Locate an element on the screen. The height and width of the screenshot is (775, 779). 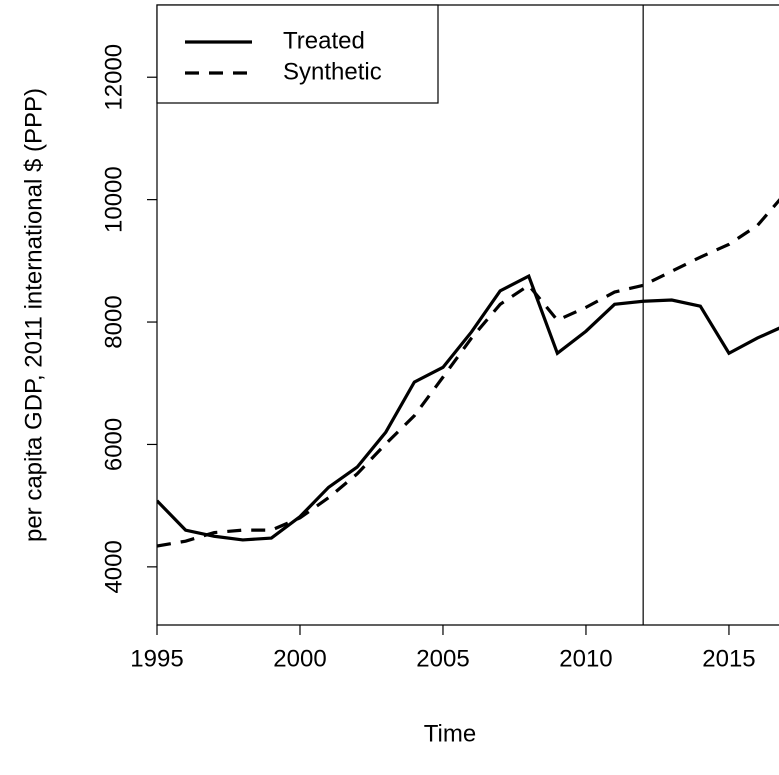
legend-label: Synthetic is located at coordinates (332, 71).